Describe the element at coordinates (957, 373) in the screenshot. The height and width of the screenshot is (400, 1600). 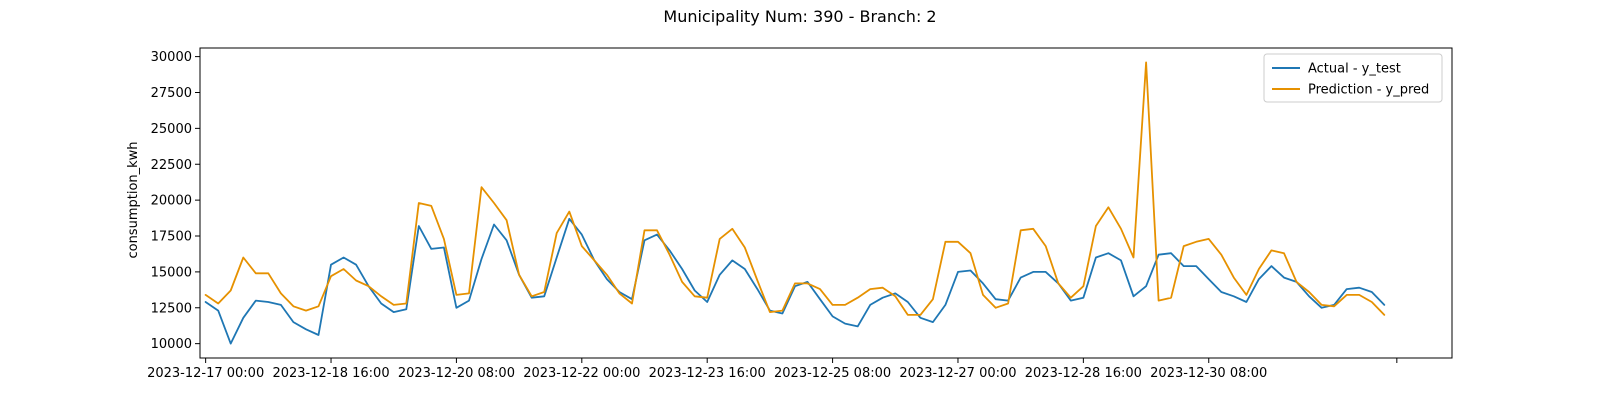
I see `x-tick-label: 2023-12-27 00:00` at that location.